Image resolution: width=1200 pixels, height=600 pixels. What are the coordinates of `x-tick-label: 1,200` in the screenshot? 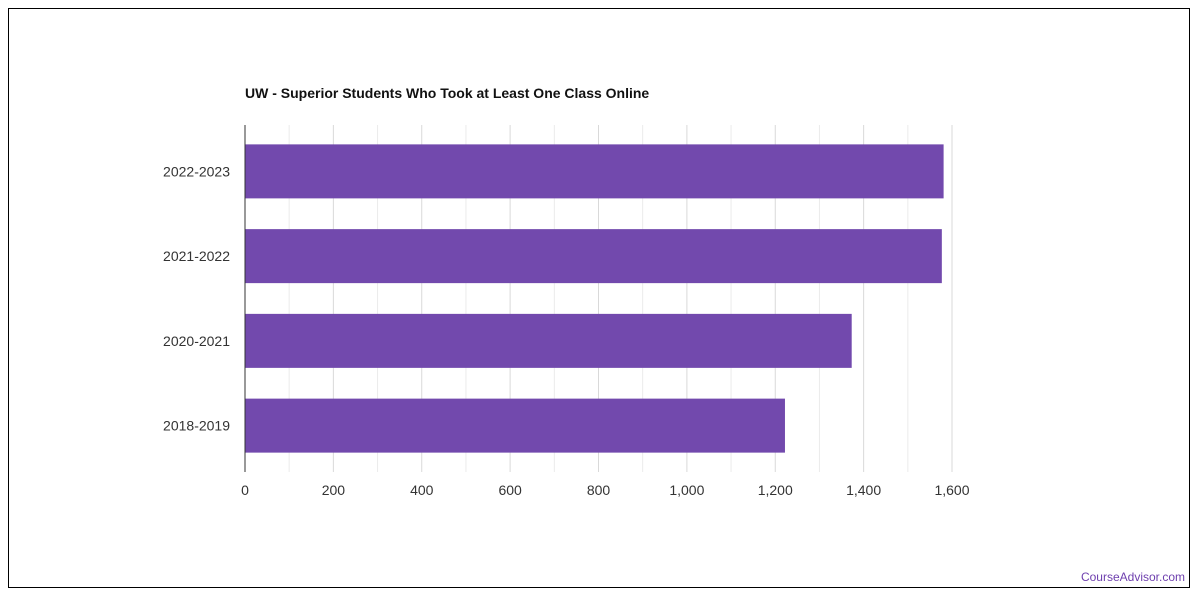 It's located at (775, 490).